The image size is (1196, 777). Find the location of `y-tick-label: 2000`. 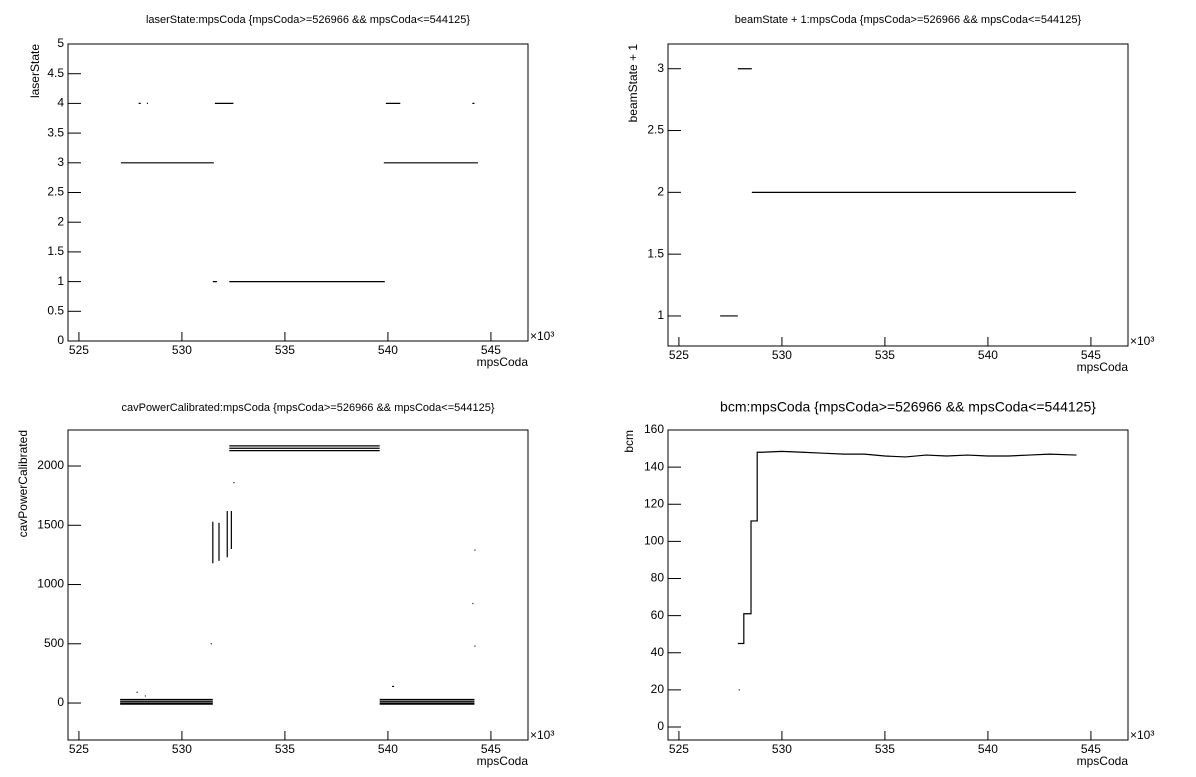

y-tick-label: 2000 is located at coordinates (50, 465).